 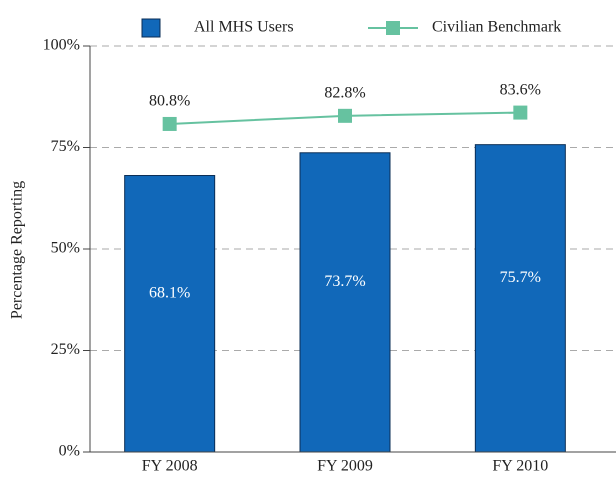 I want to click on y-tick-label: 0%, so click(x=69, y=451).